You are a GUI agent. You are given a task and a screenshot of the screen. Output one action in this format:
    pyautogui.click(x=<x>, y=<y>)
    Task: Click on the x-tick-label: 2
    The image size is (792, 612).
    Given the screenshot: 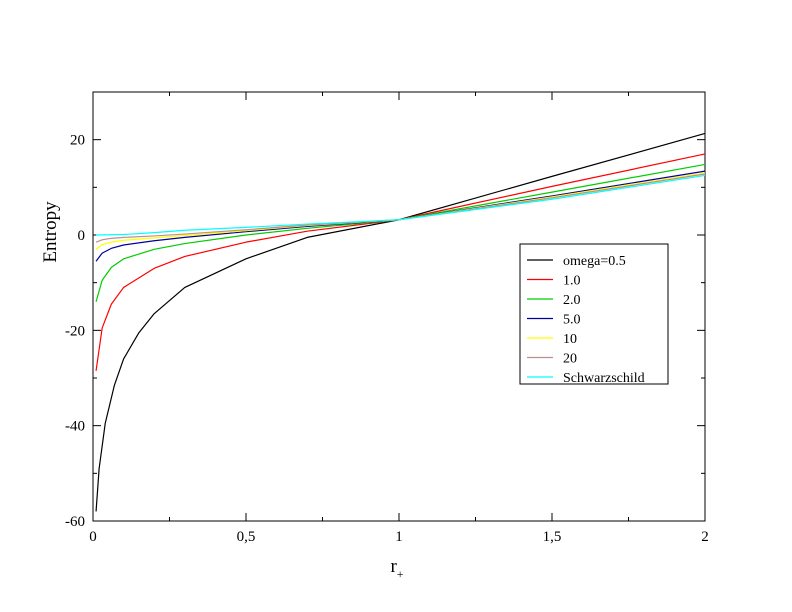 What is the action you would take?
    pyautogui.click(x=705, y=537)
    